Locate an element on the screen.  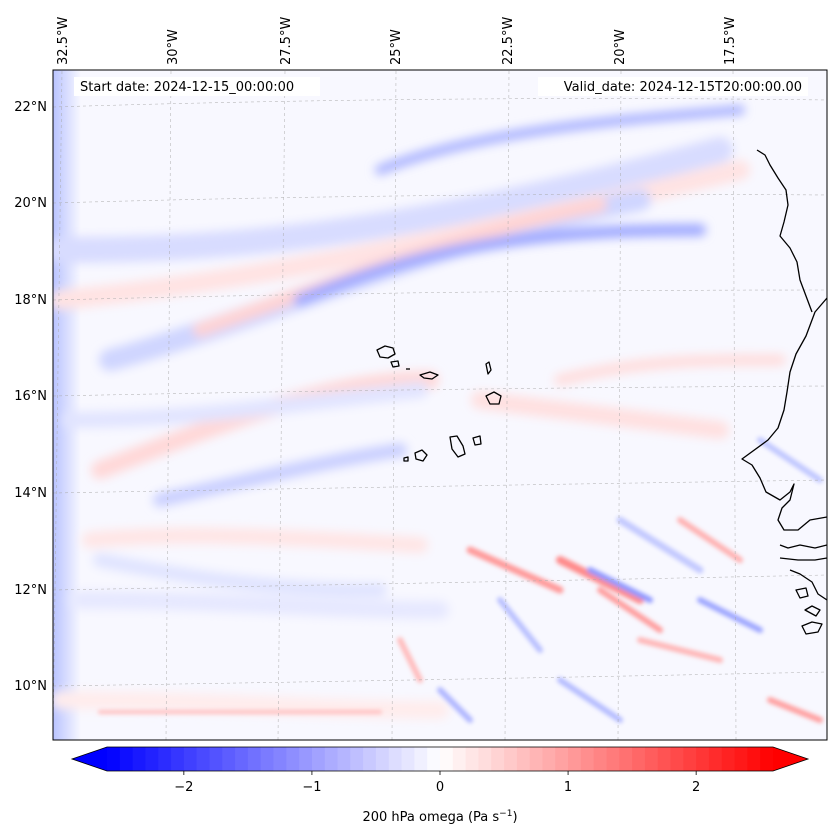
colorbar: −2 −1 0 1 2 200 hPa omega (Pa s−1) is located at coordinates (440, 785).